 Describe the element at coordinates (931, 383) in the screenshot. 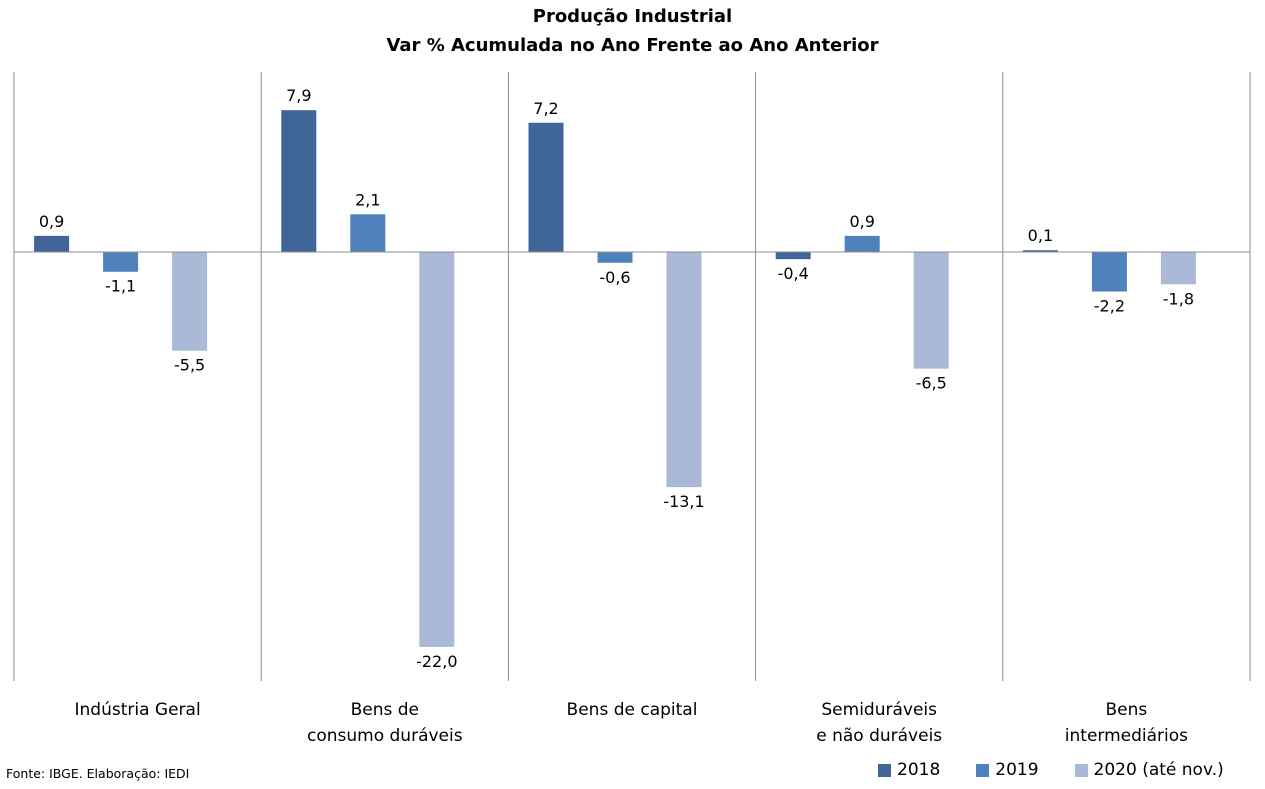

I see `data-label: -6,5` at that location.